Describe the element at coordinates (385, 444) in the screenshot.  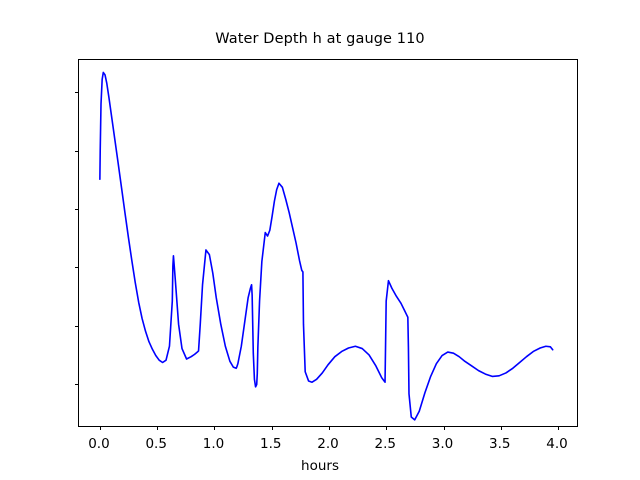
I see `x-tick-label: 2.5` at that location.